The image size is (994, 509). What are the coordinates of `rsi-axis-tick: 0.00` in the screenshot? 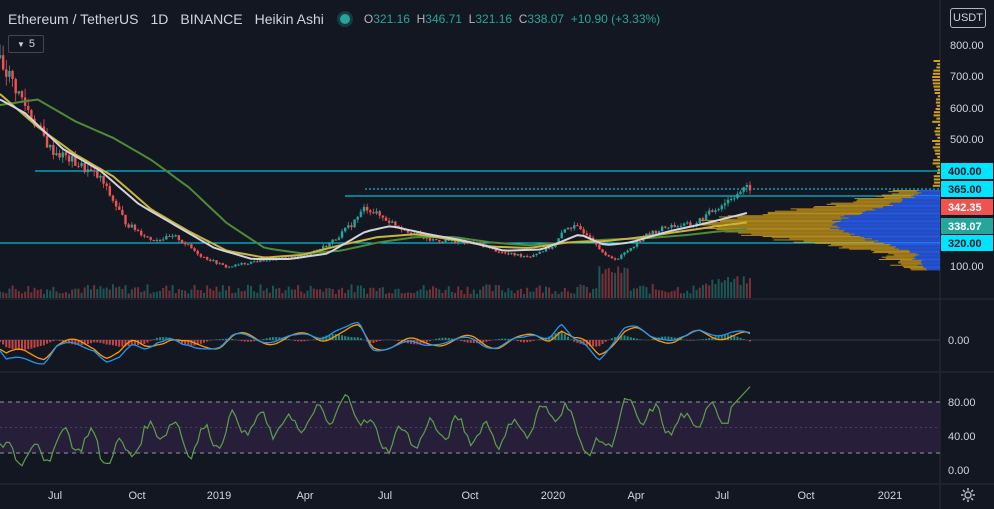 It's located at (958, 471).